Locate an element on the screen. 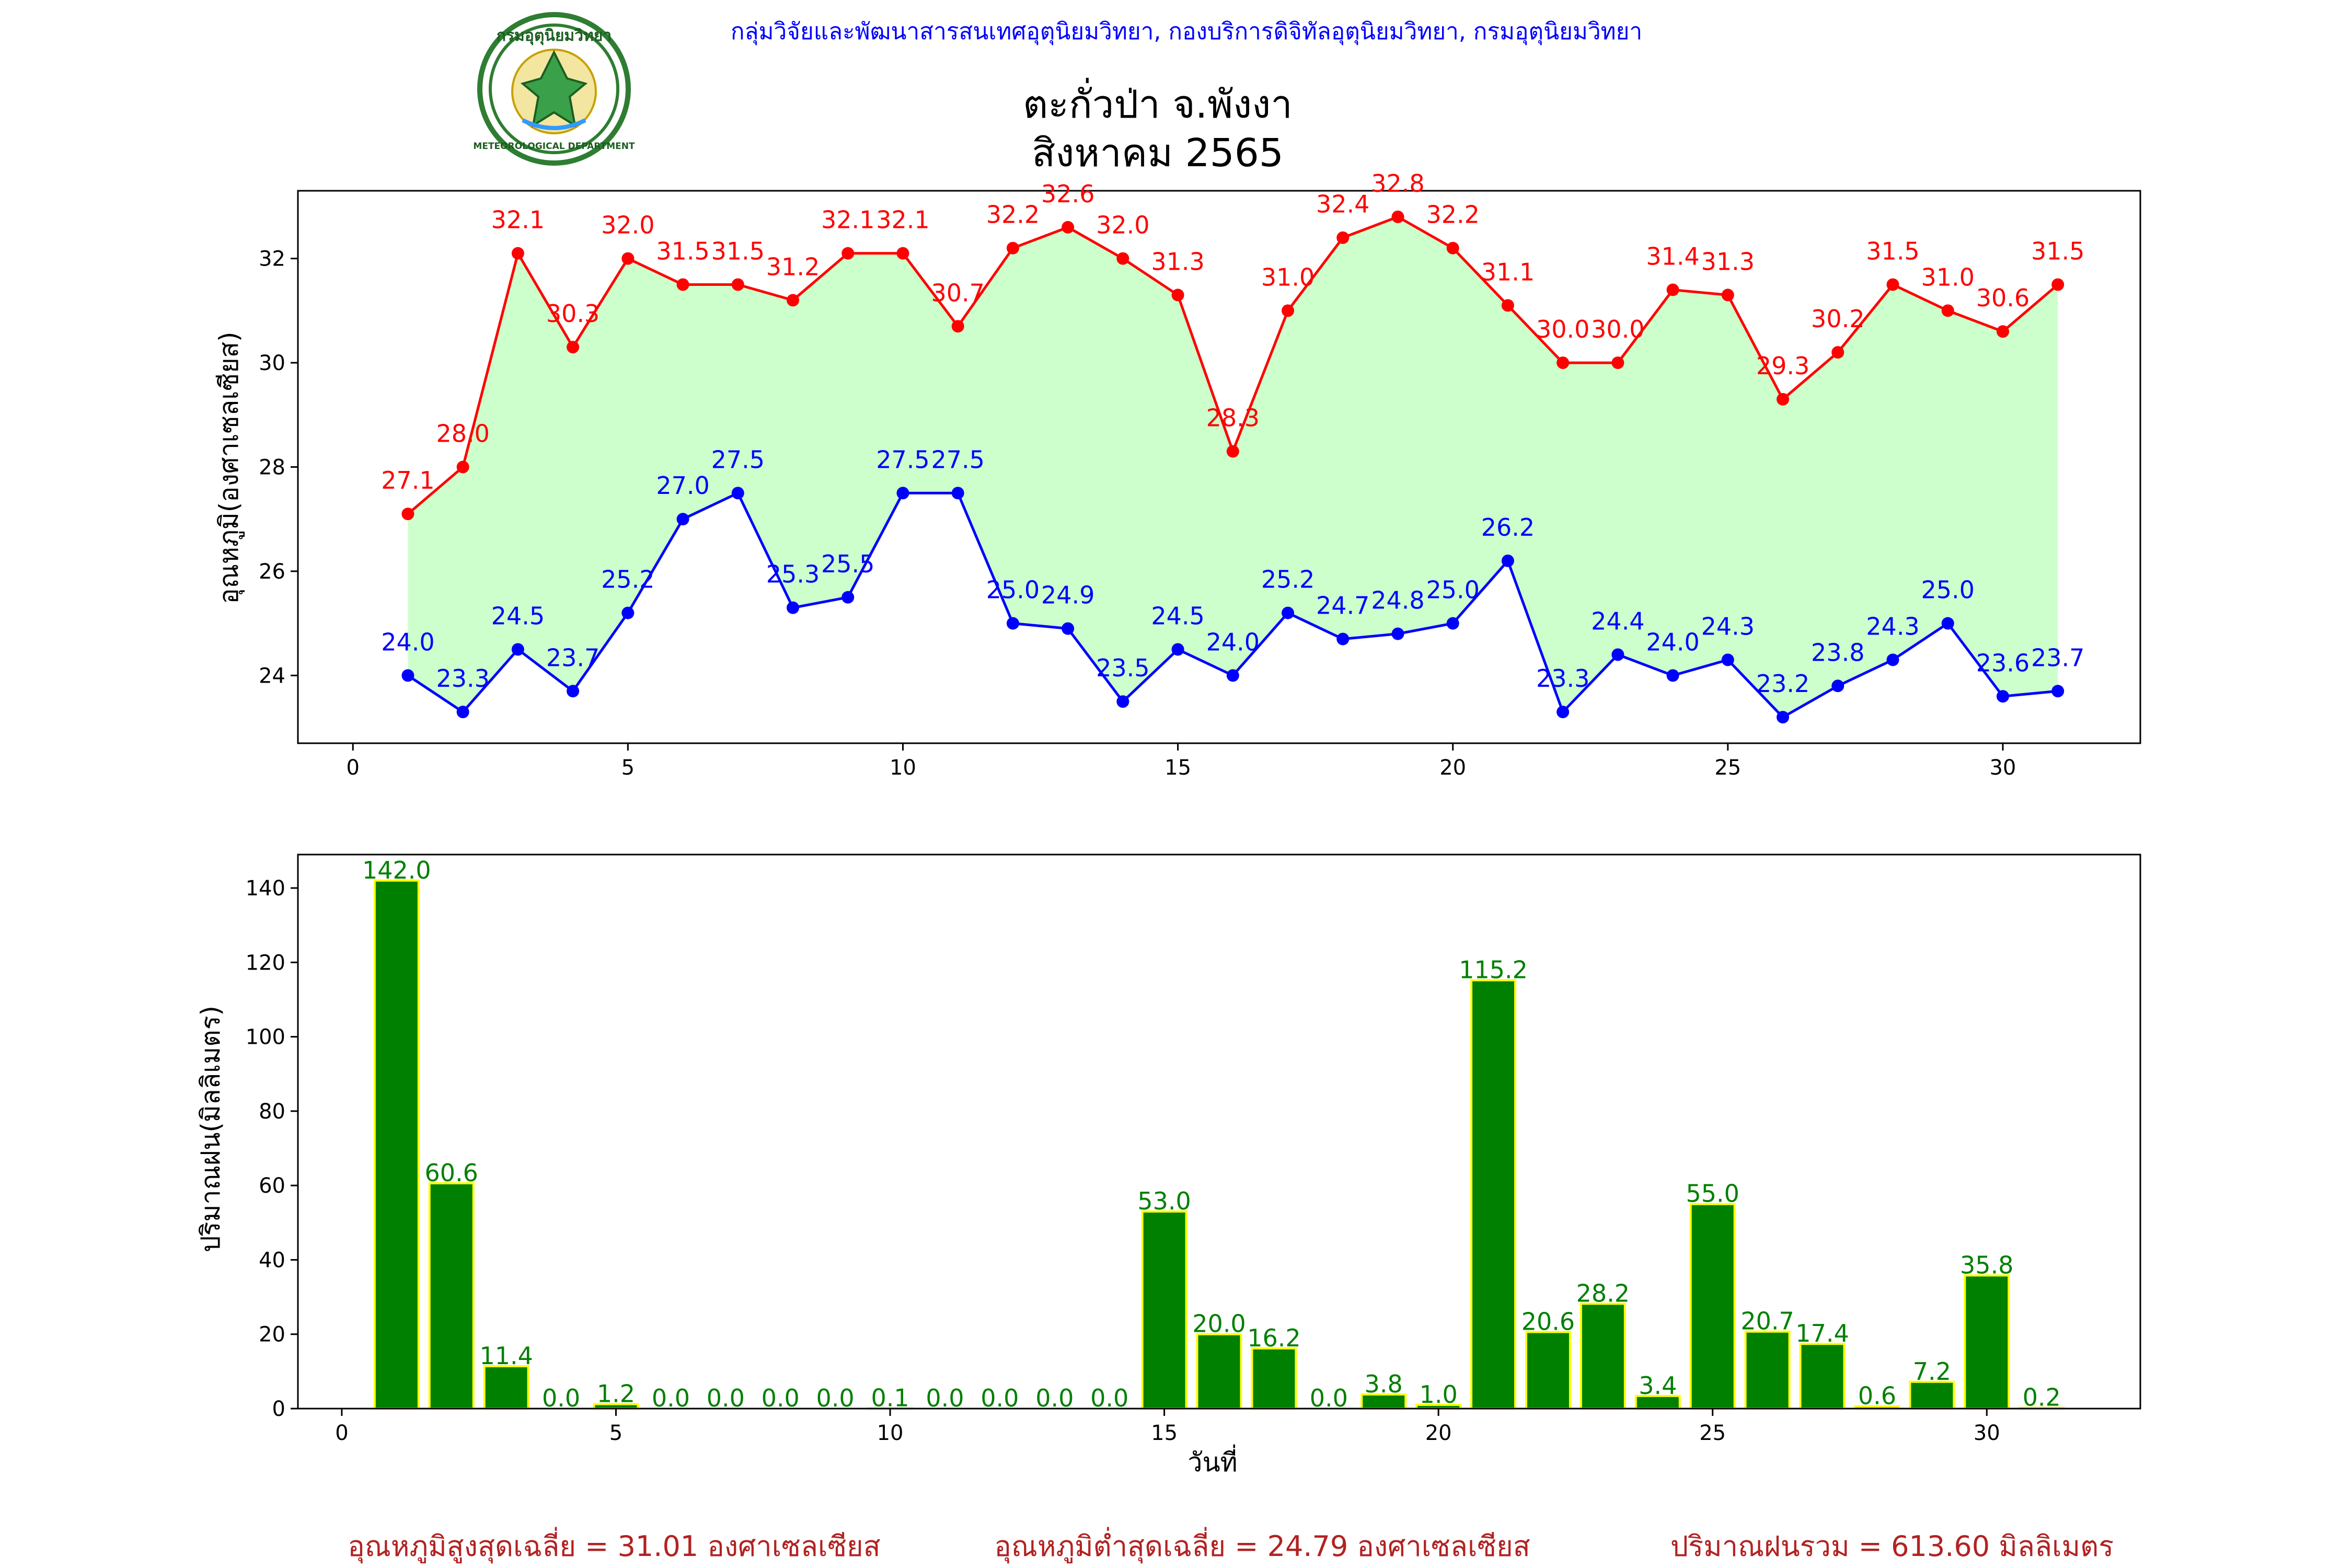  chart-title-month: สิงหาคม 2565 is located at coordinates (1158, 153).